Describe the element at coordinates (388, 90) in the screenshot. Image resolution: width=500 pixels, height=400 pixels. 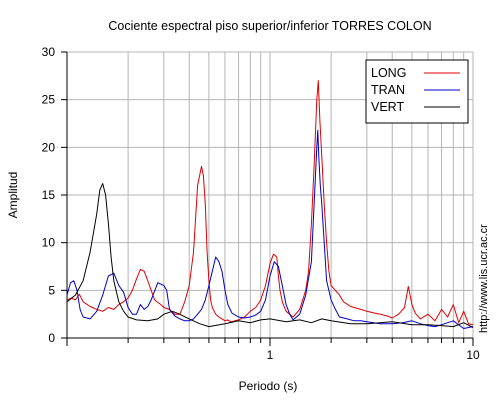
I see `legend-label-tran: TRAN` at that location.